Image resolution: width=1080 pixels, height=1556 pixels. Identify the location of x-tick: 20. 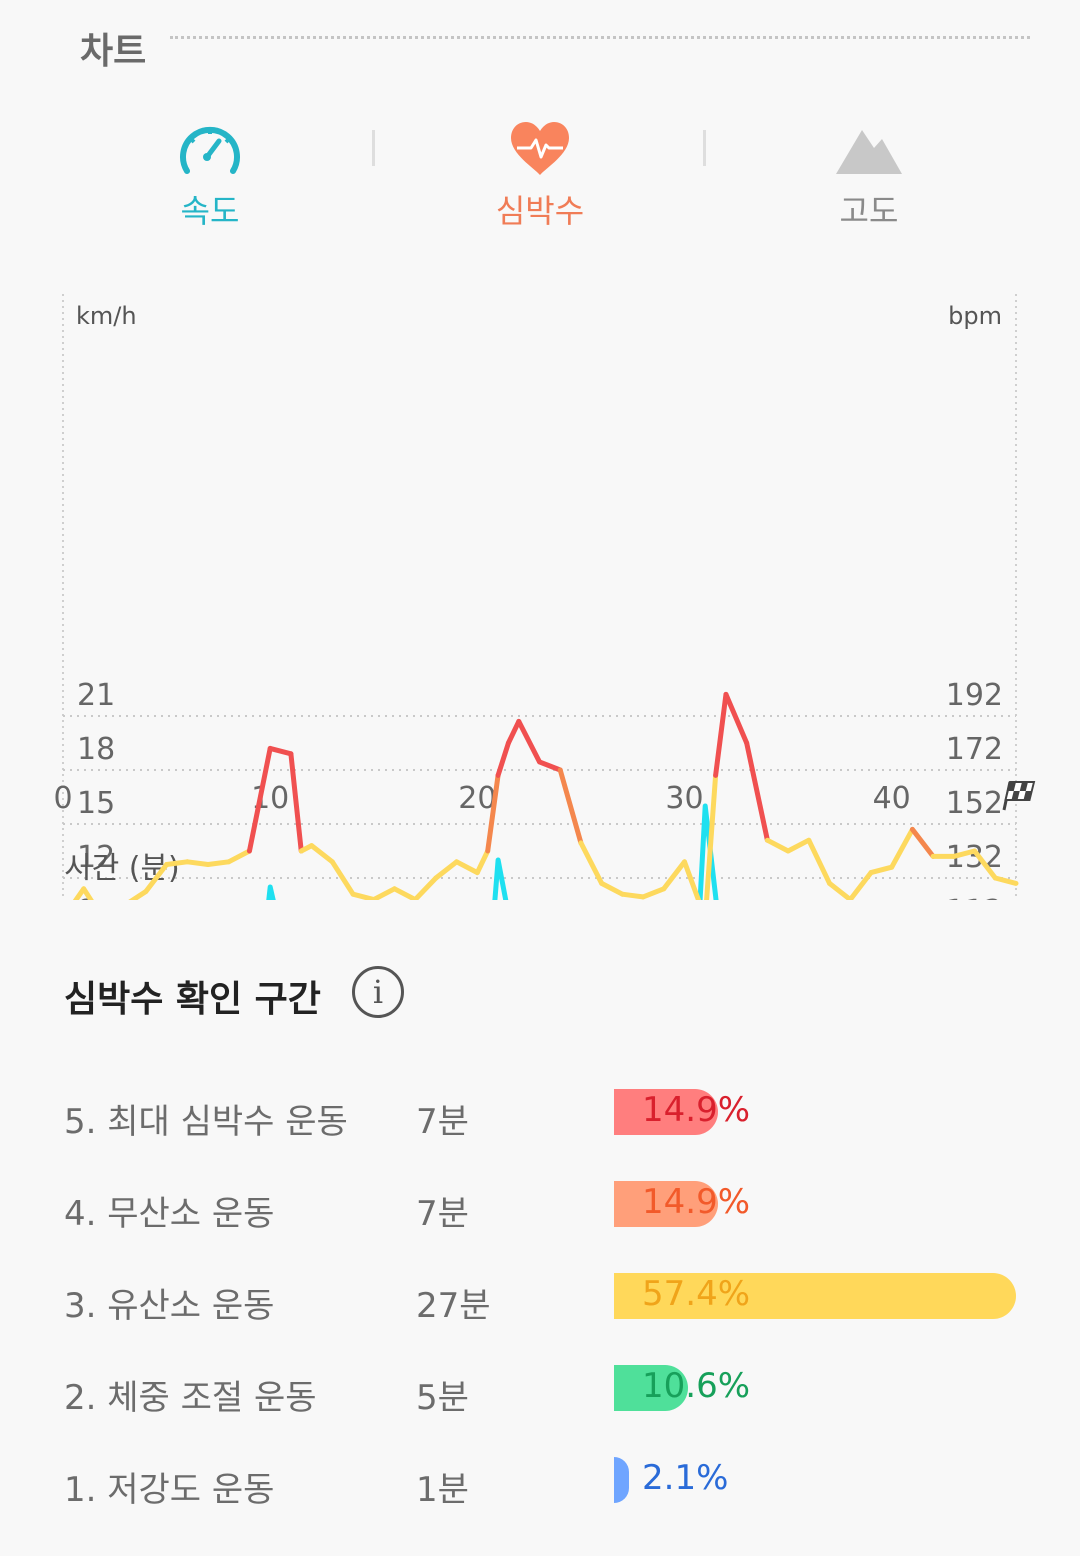
(477, 798).